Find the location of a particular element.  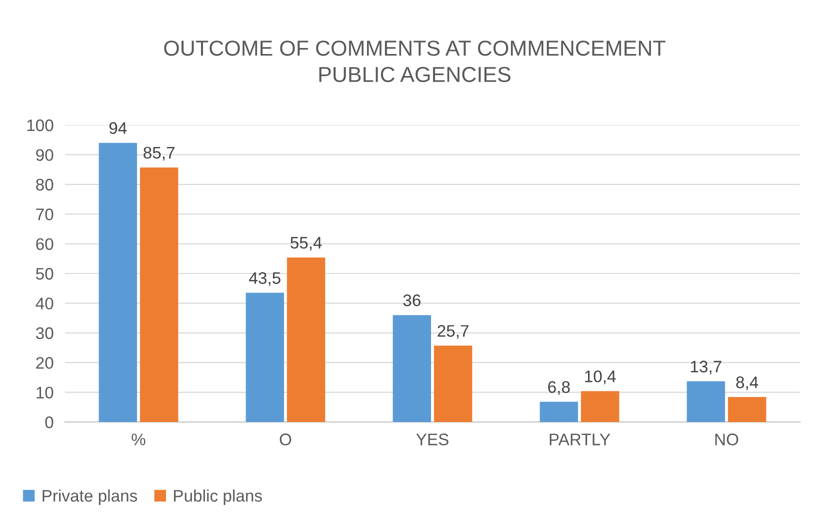

y-tick-label: 80 is located at coordinates (45, 184).